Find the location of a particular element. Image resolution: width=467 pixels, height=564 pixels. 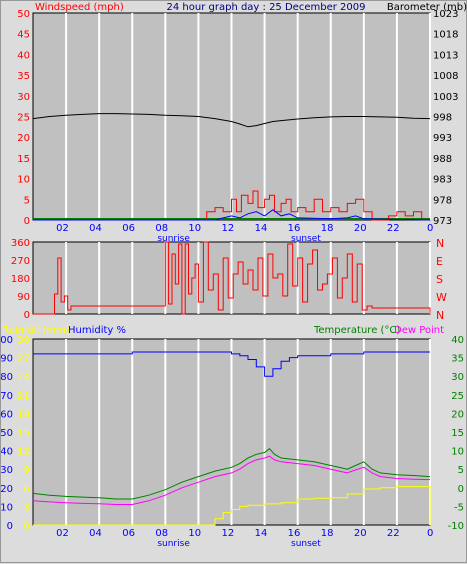

humidity-tick-label: 50 is located at coordinates (7, 433).